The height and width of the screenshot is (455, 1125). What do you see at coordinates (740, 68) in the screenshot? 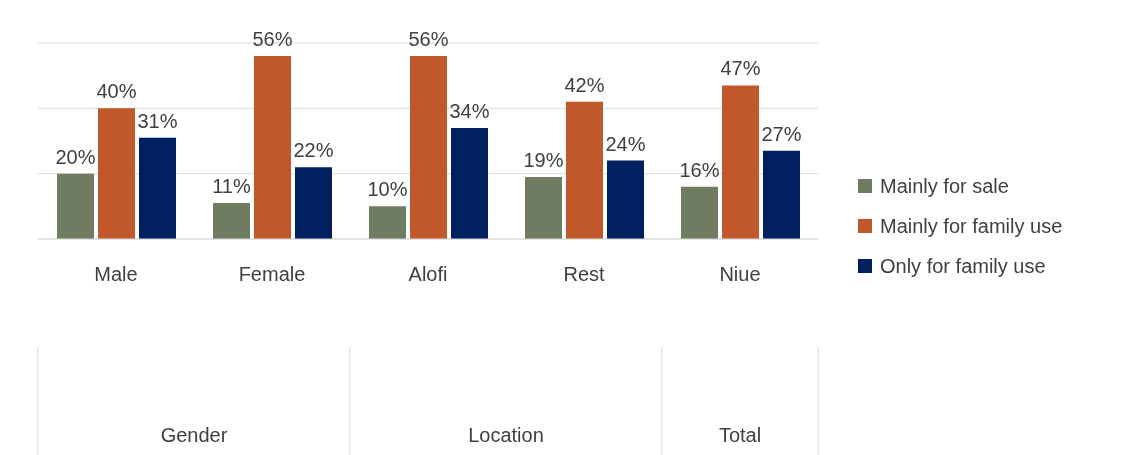
I see `data-label: 47%` at bounding box center [740, 68].